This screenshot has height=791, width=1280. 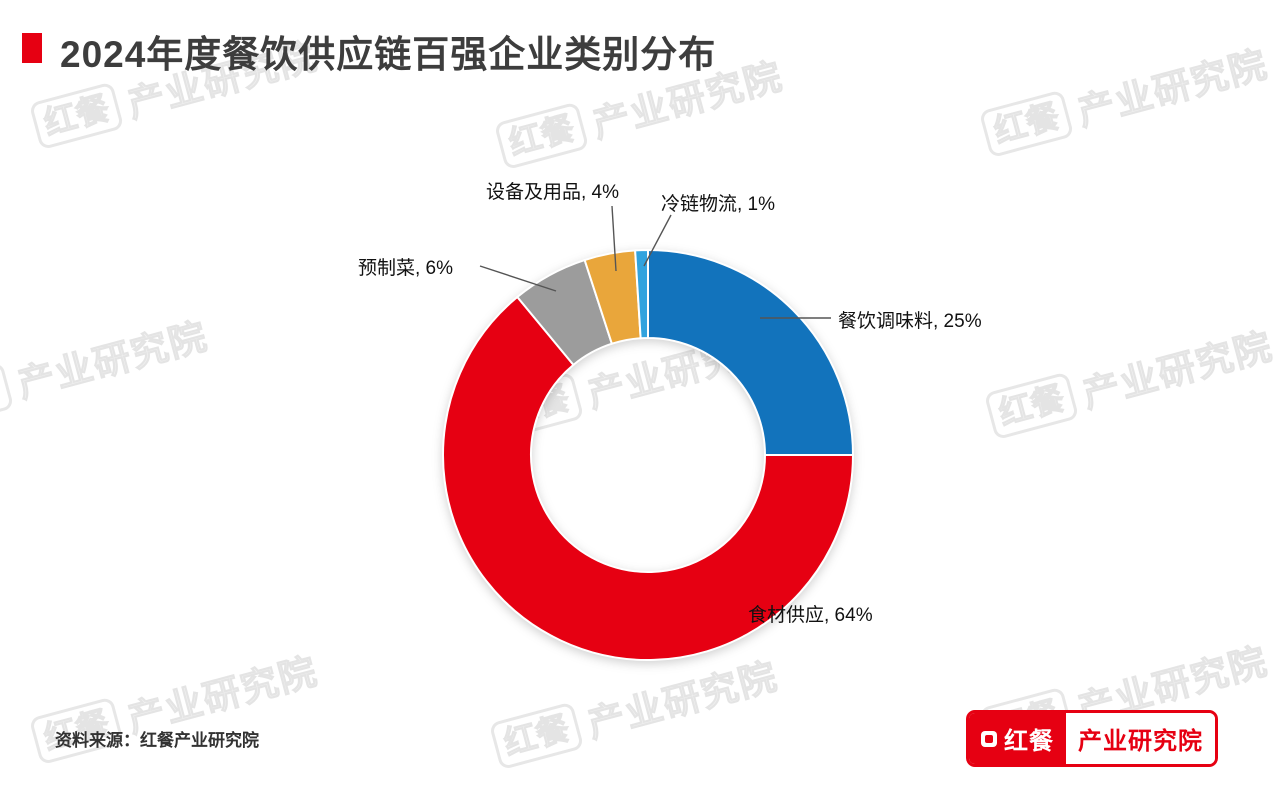 I want to click on brand-logo-primary-text: 红餐, so click(x=1029, y=741).